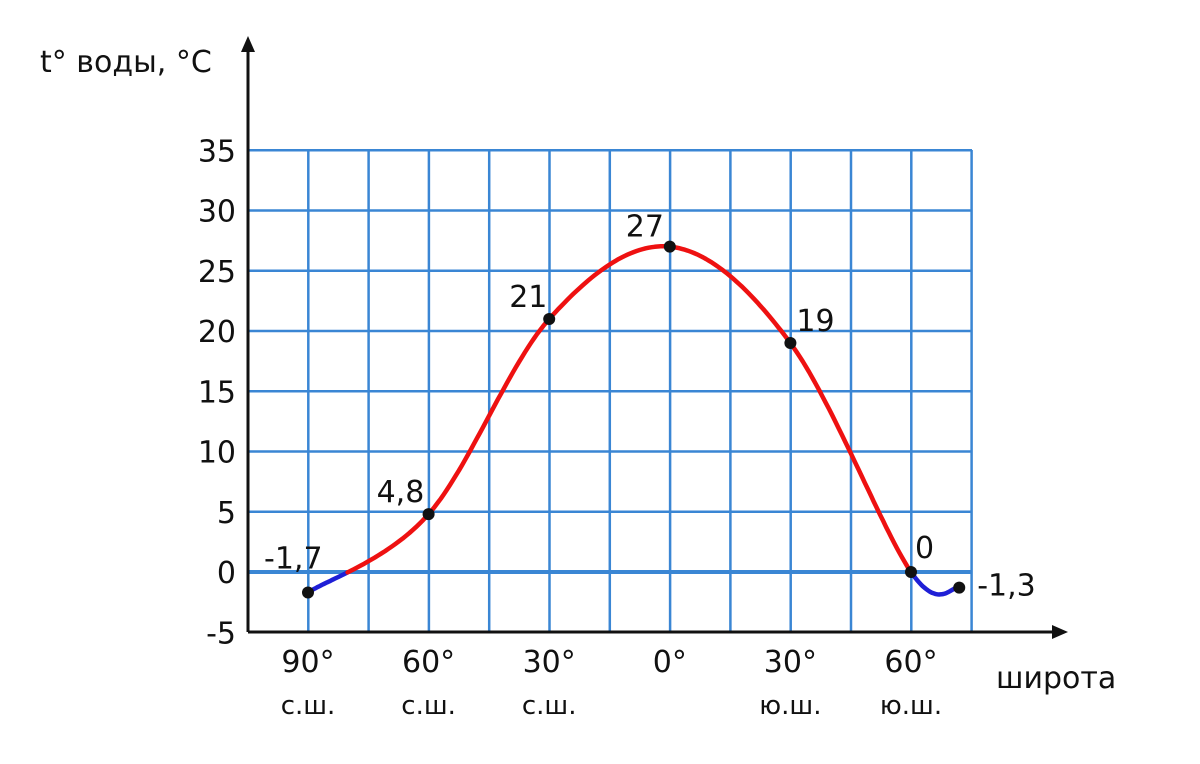 Image resolution: width=1200 pixels, height=764 pixels. I want to click on y-axis-arrow-icon, so click(248, 44).